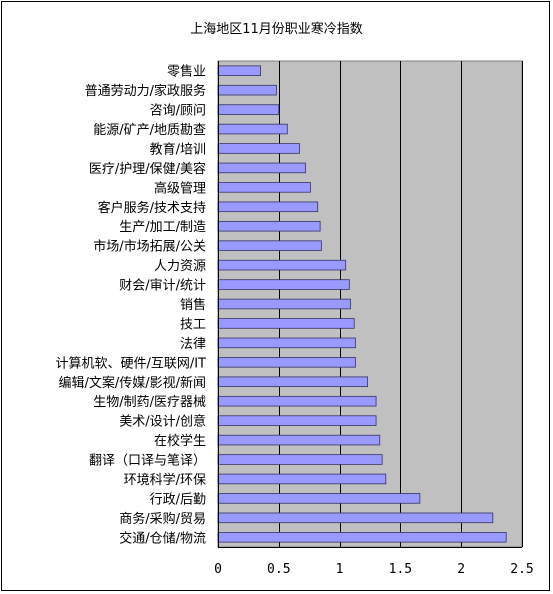  What do you see at coordinates (276, 29) in the screenshot?
I see `chart-title: 上海地区11月份职业寒冷指数` at bounding box center [276, 29].